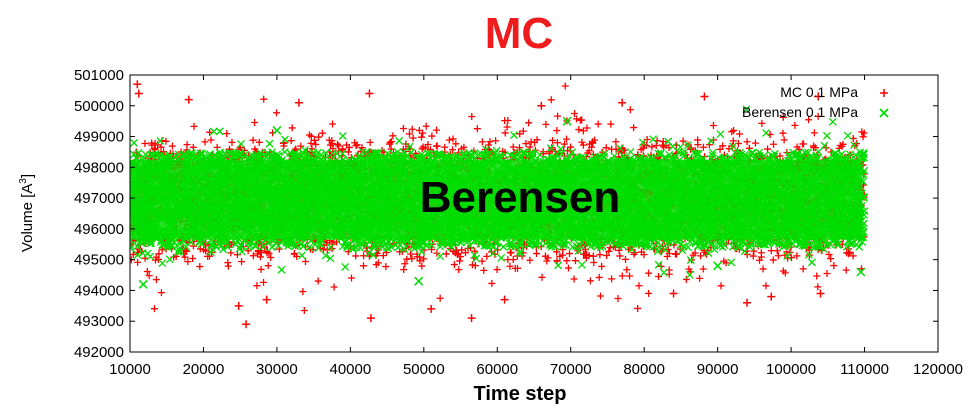 The width and height of the screenshot is (974, 408). What do you see at coordinates (424, 369) in the screenshot?
I see `x-tick-label: 50000` at bounding box center [424, 369].